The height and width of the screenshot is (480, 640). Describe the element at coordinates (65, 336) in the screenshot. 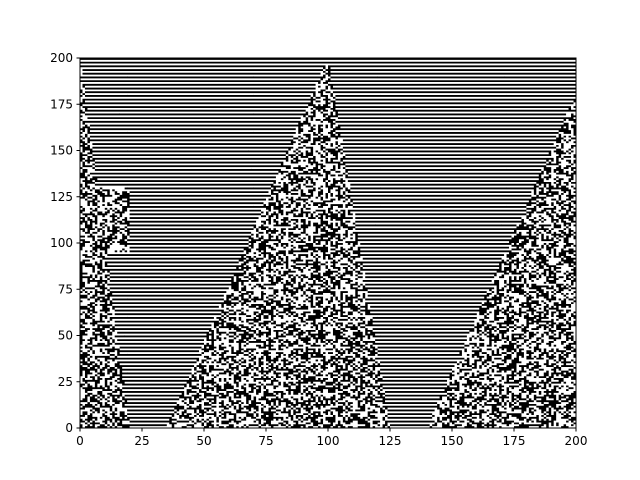

I see `y-tick-label: 50` at that location.